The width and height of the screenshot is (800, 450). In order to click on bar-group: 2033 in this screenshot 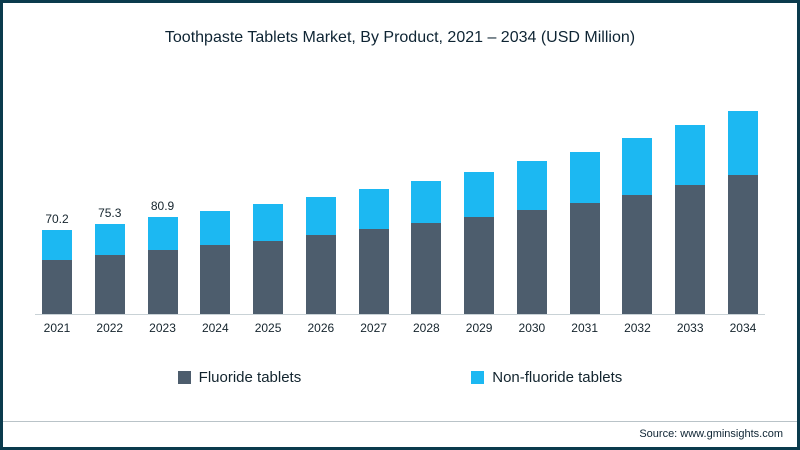, I will do `click(690, 217)`.